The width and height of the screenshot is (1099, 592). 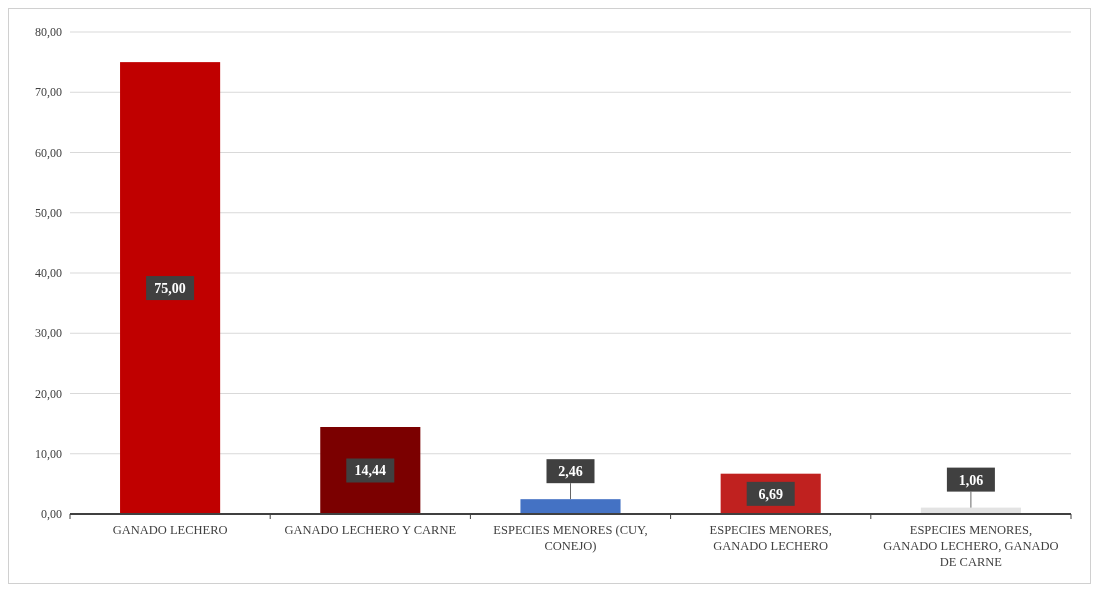 What do you see at coordinates (770, 494) in the screenshot?
I see `data-label: 6,69` at bounding box center [770, 494].